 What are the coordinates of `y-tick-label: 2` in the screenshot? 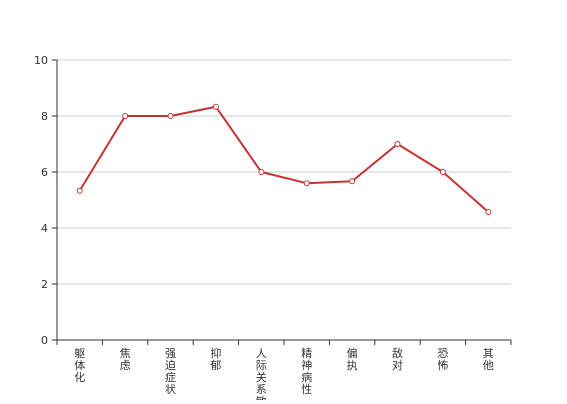 It's located at (44, 284).